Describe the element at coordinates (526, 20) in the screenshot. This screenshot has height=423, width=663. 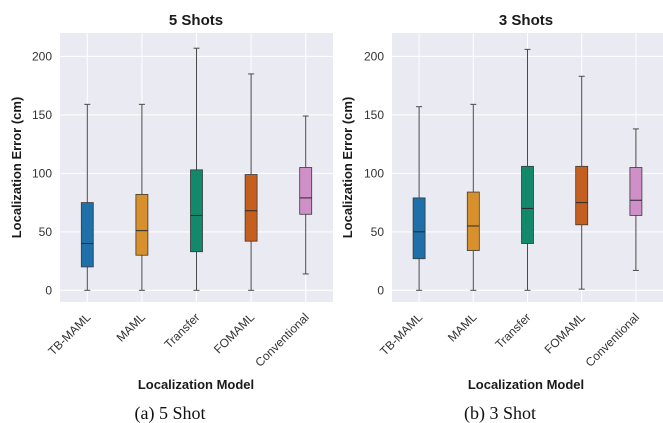
I see `chart-title: 3 Shots` at that location.